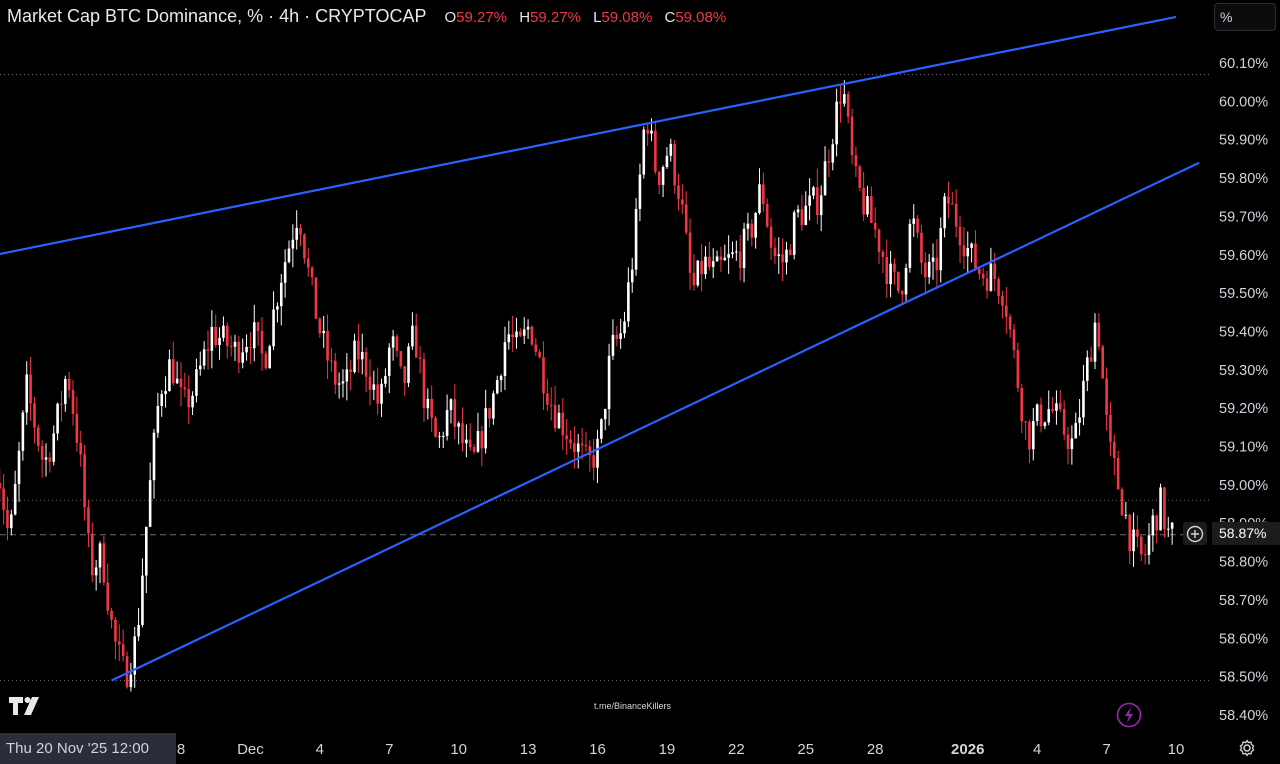 The image size is (1280, 764). What do you see at coordinates (1129, 717) in the screenshot?
I see `lightning-icon` at bounding box center [1129, 717].